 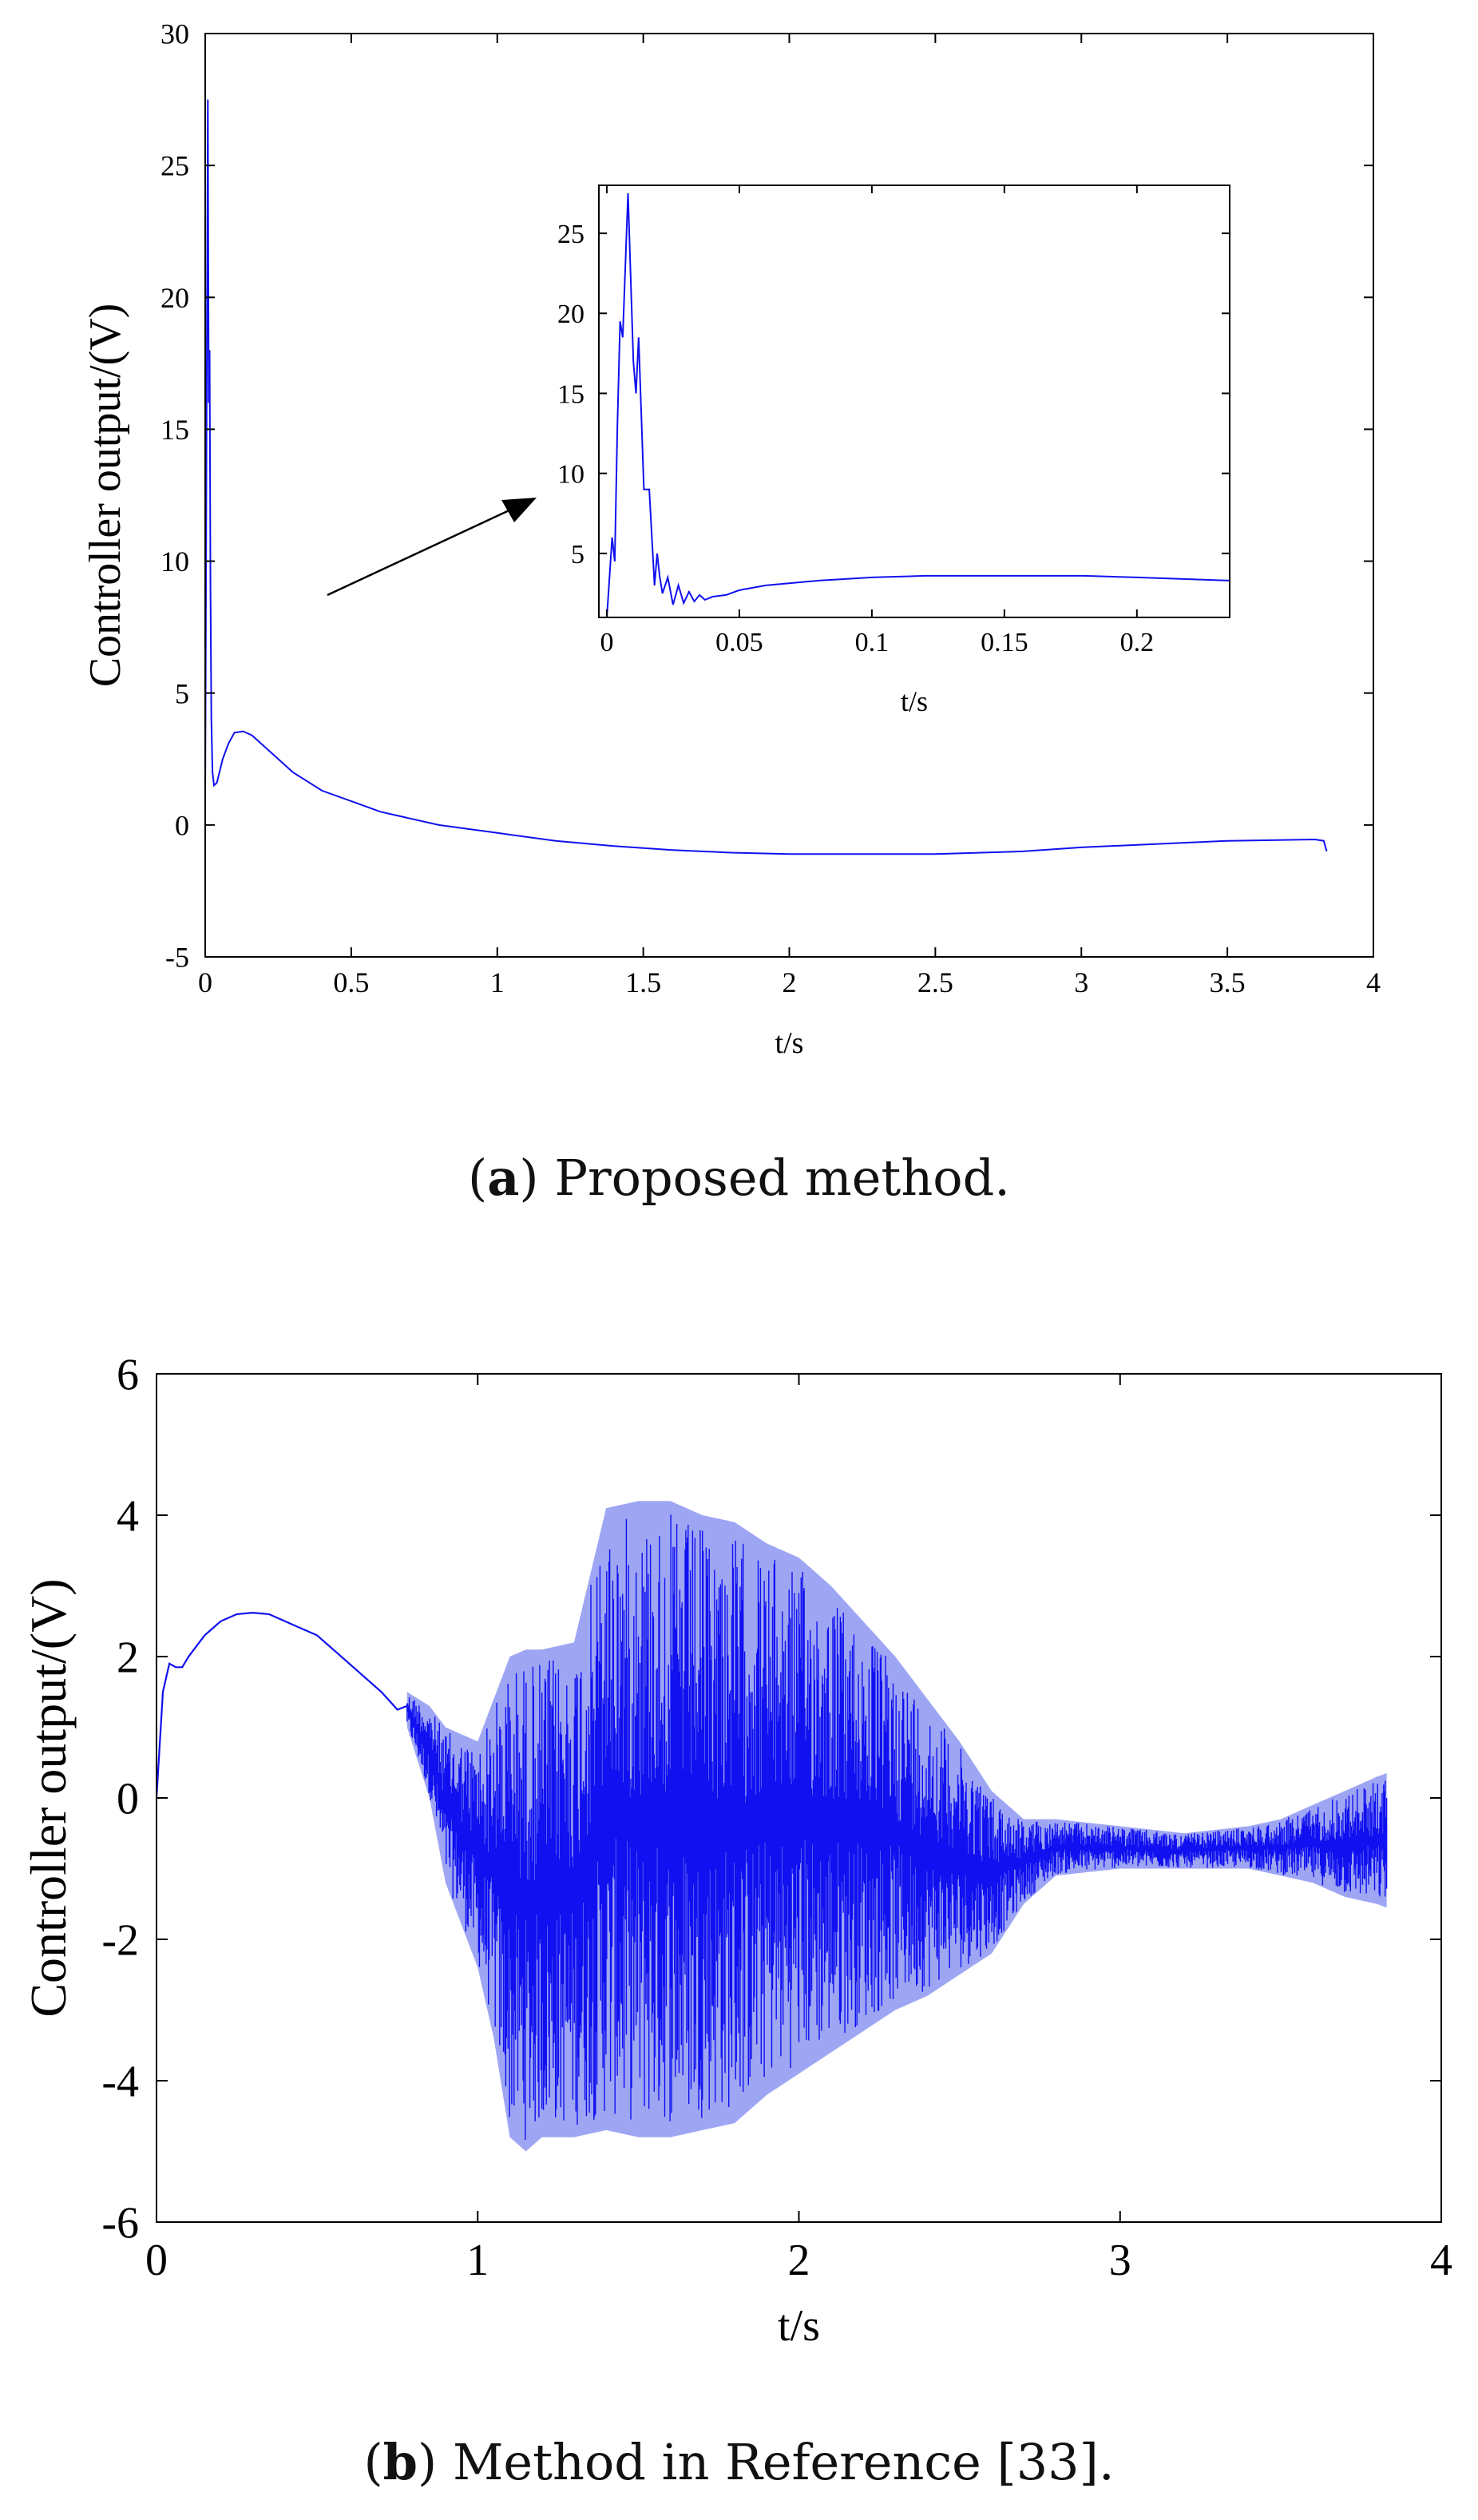 What do you see at coordinates (1137, 642) in the screenshot?
I see `inset-xtick-label: 0.2` at bounding box center [1137, 642].